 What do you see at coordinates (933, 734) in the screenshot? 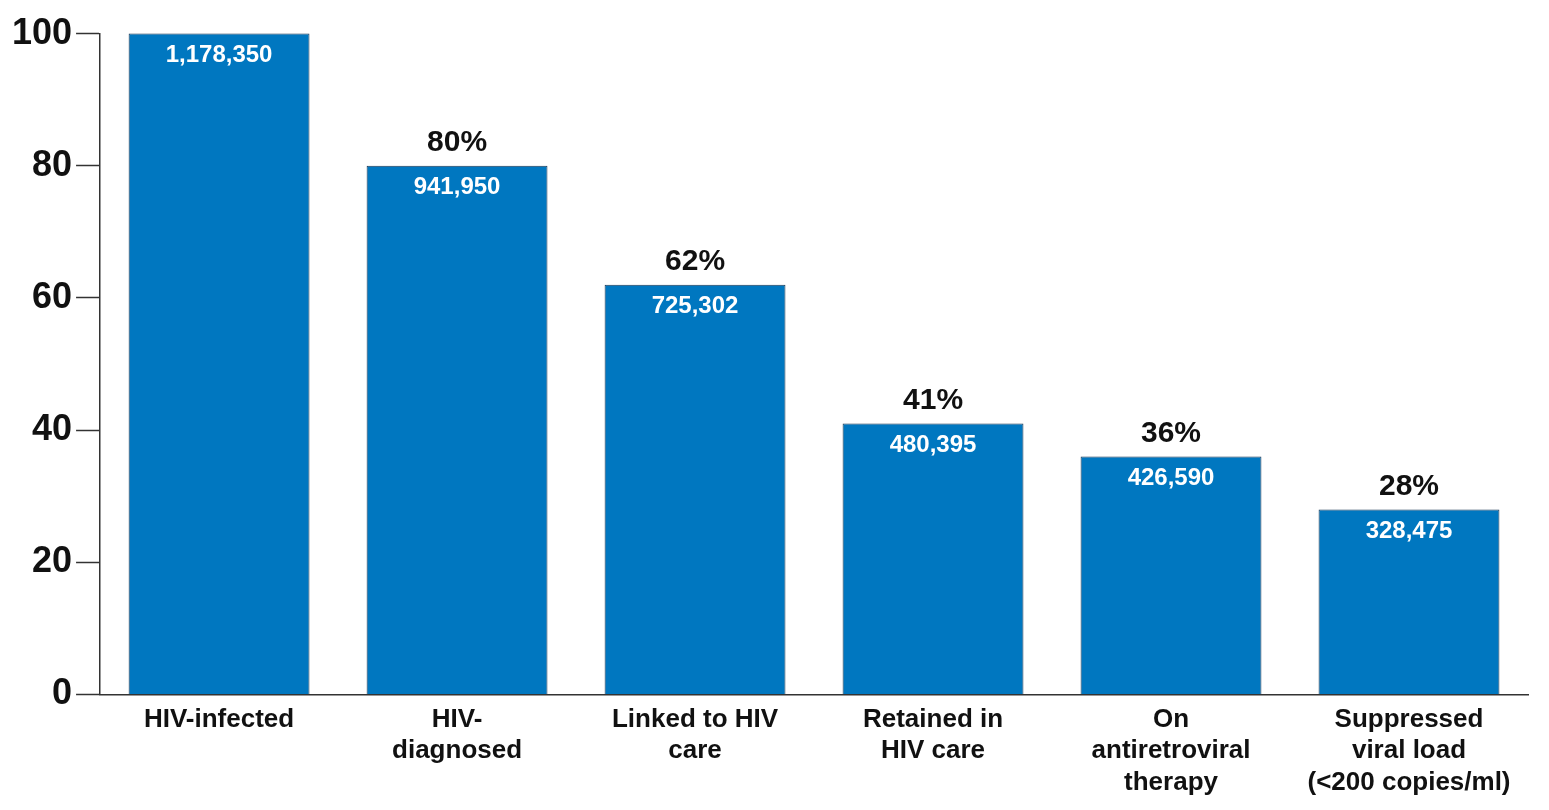
I see `x-tick-label: Retained in HIV care` at bounding box center [933, 734].